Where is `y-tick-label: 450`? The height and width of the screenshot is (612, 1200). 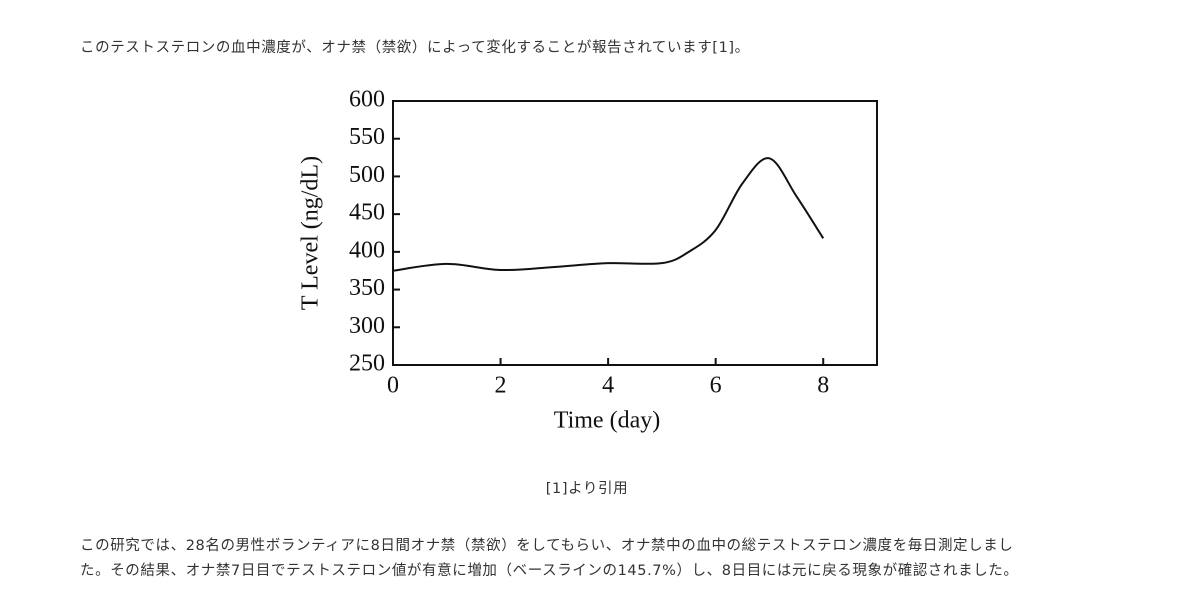
y-tick-label: 450 is located at coordinates (367, 213).